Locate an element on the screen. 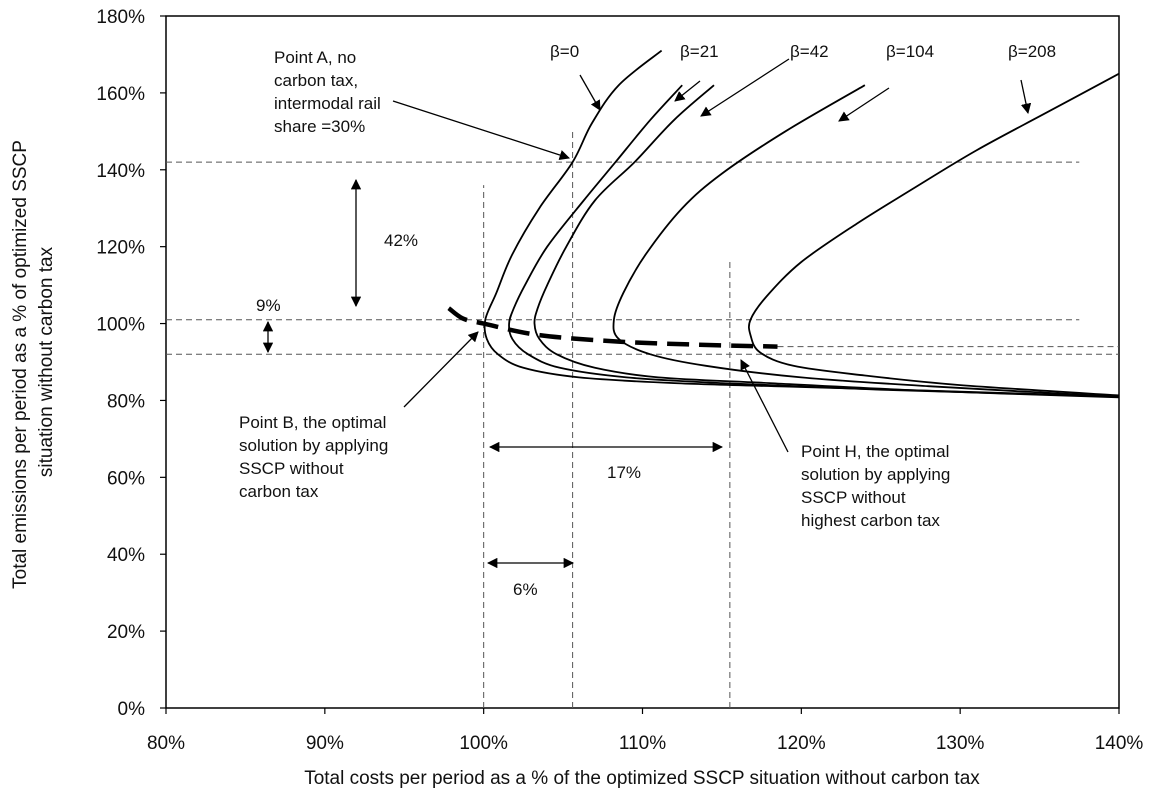 The width and height of the screenshot is (1156, 792). annot-point-a-line: Point A, no is located at coordinates (315, 57).